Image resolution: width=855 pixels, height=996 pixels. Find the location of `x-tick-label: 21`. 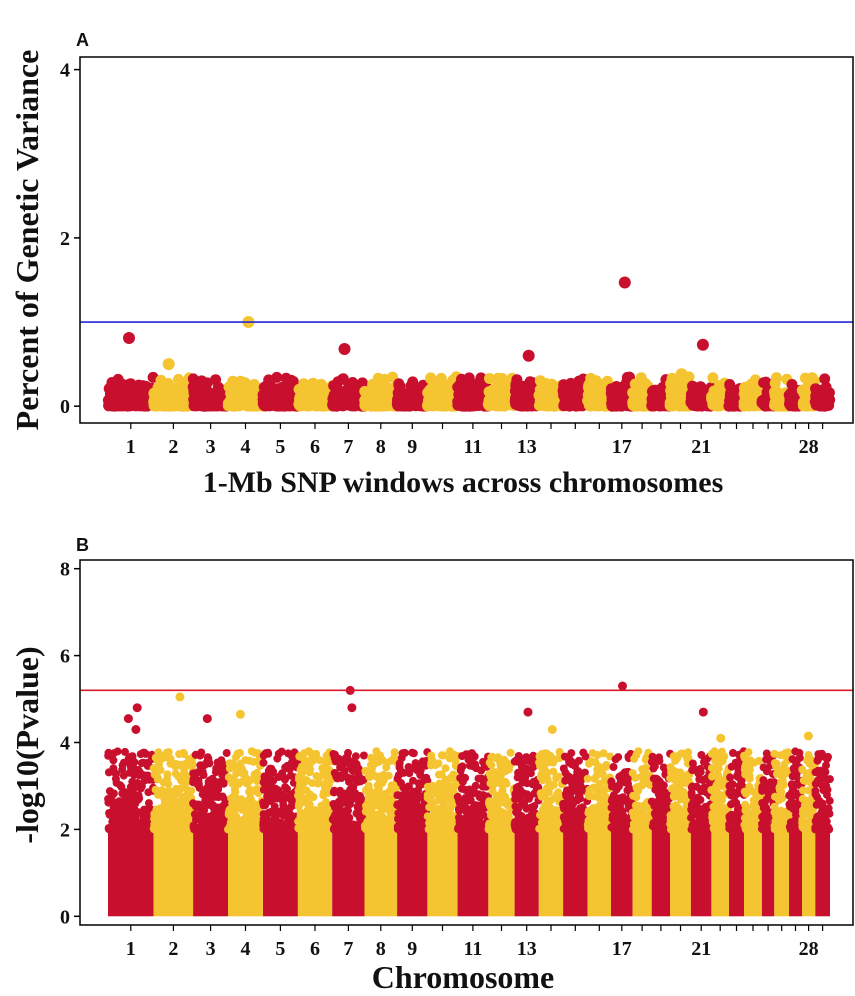

x-tick-label: 21 is located at coordinates (701, 447).